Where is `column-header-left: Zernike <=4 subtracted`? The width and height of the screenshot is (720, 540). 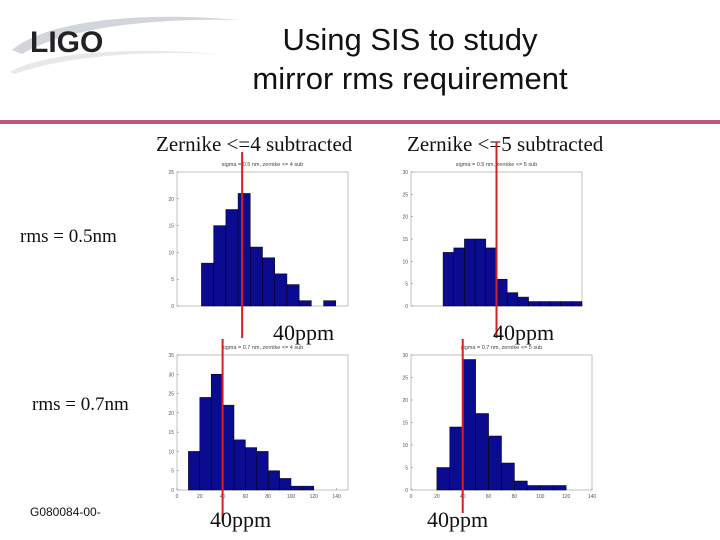
column-header-left: Zernike <=4 subtracted is located at coordinates (254, 144).